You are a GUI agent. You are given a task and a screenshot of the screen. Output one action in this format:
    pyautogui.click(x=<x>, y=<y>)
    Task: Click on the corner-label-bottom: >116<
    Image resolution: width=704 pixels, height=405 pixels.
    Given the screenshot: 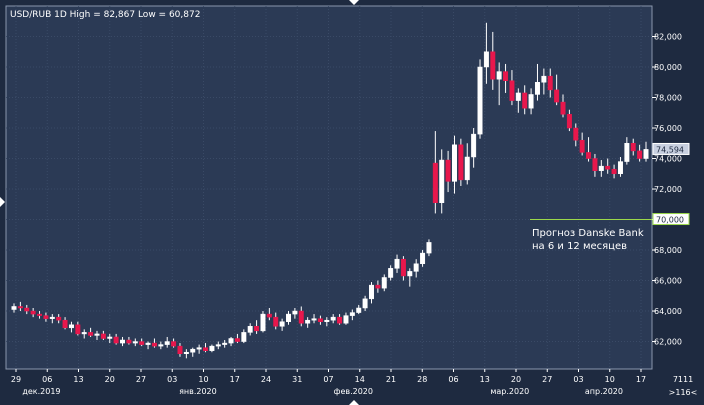 What is the action you would take?
    pyautogui.click(x=683, y=392)
    